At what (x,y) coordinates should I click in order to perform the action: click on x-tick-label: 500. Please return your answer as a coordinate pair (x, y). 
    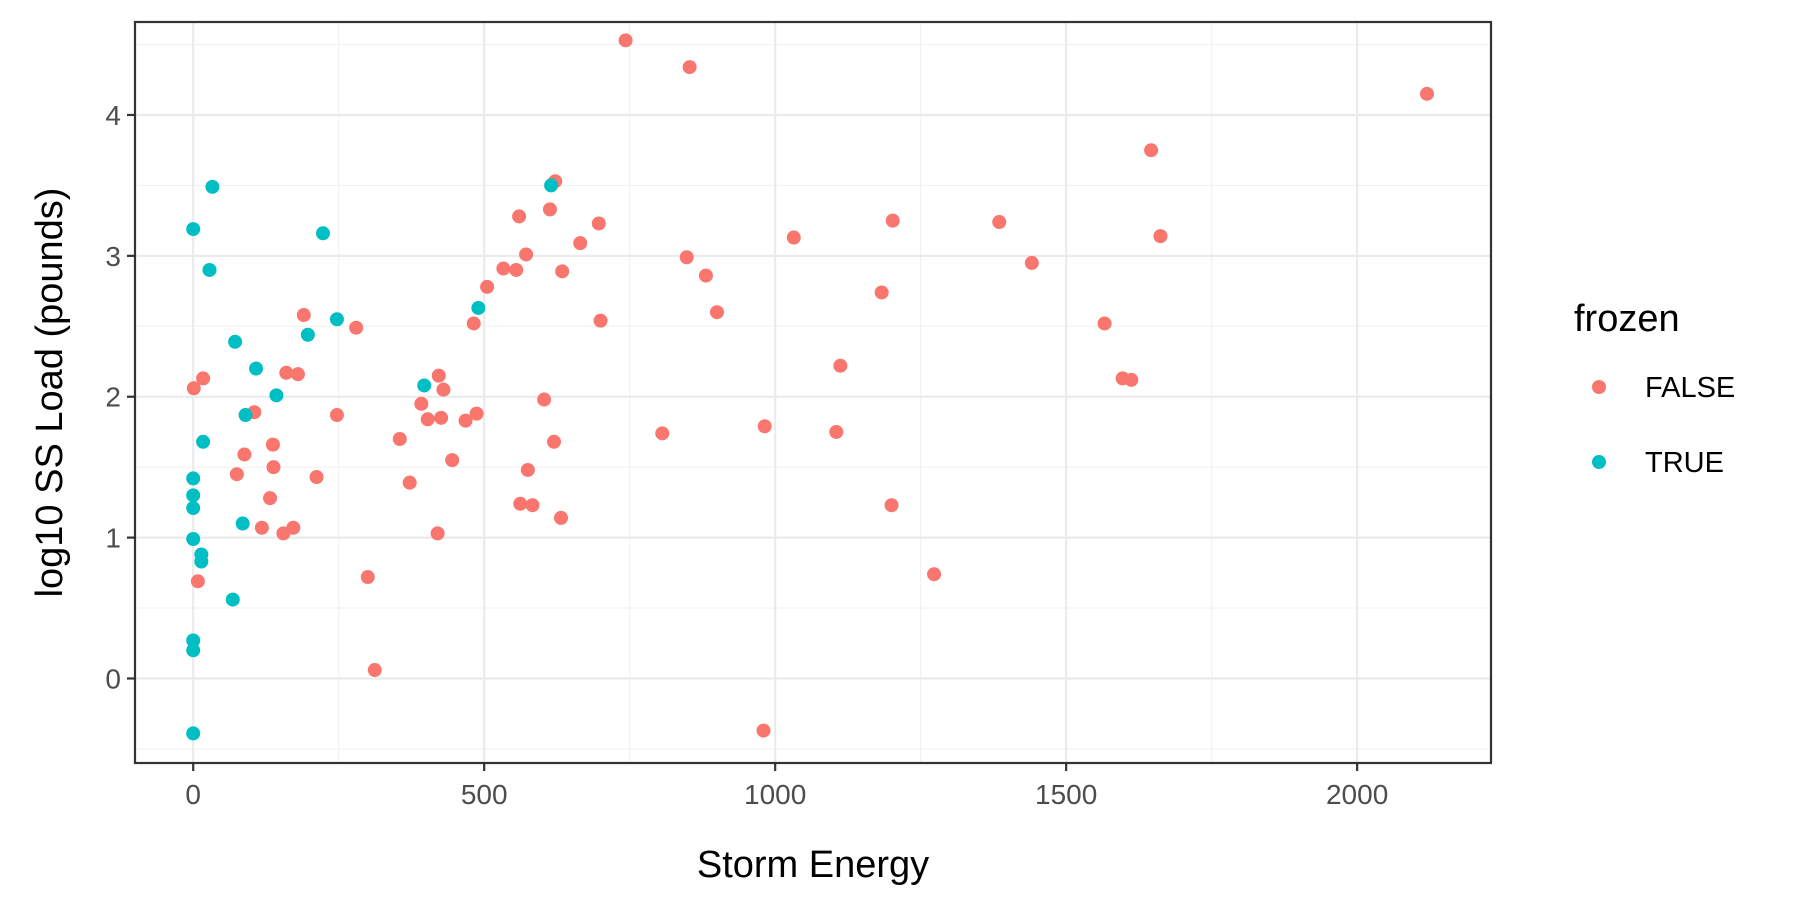
    Looking at the image, I should click on (484, 794).